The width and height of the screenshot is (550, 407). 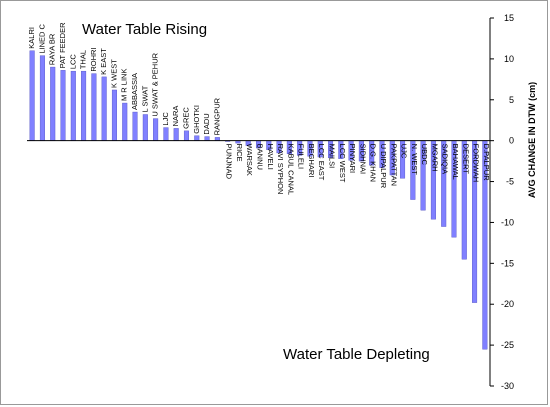 I want to click on category-label: KABUL CANAL, so click(x=290, y=169).